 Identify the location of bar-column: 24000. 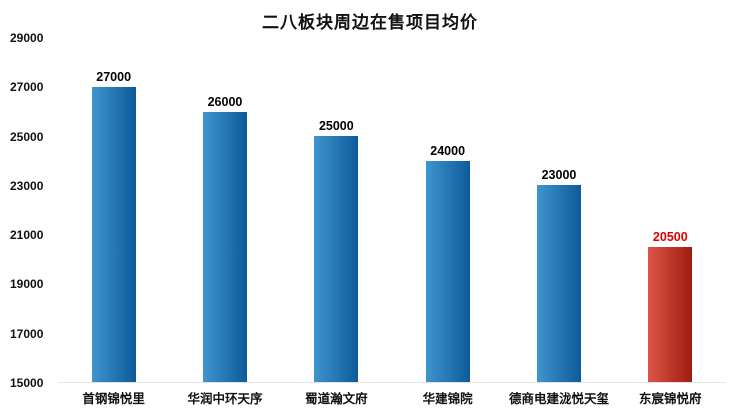
(447, 210).